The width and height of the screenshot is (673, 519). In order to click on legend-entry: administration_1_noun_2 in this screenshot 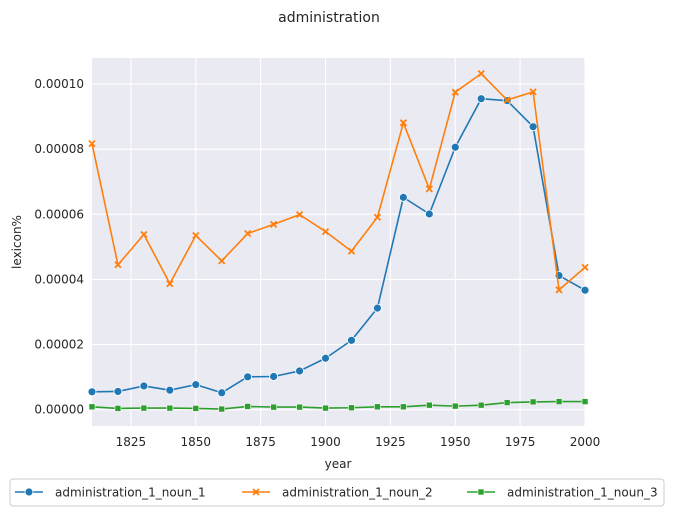, I will do `click(337, 493)`.